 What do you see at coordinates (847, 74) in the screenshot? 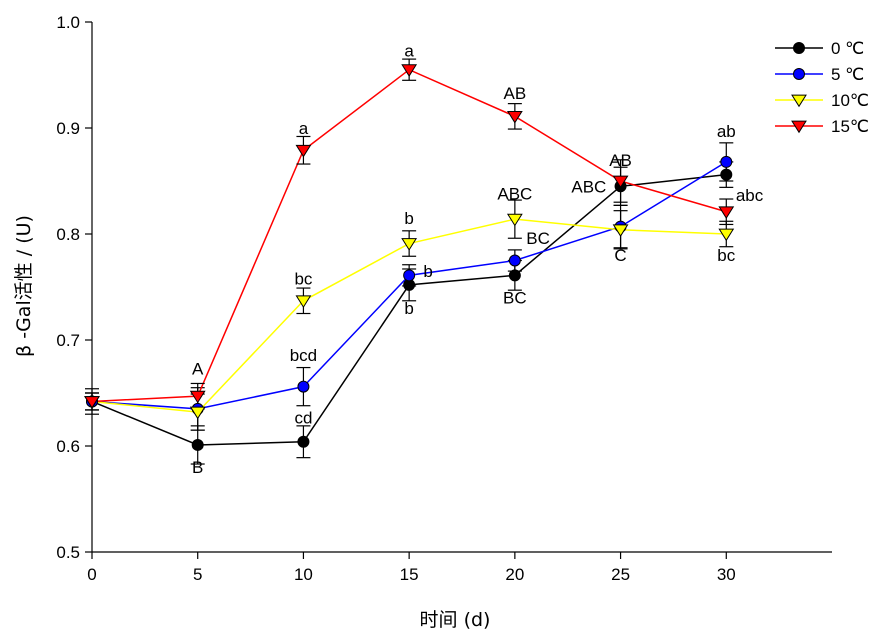
I see `legend-label: 5 ℃` at bounding box center [847, 74].